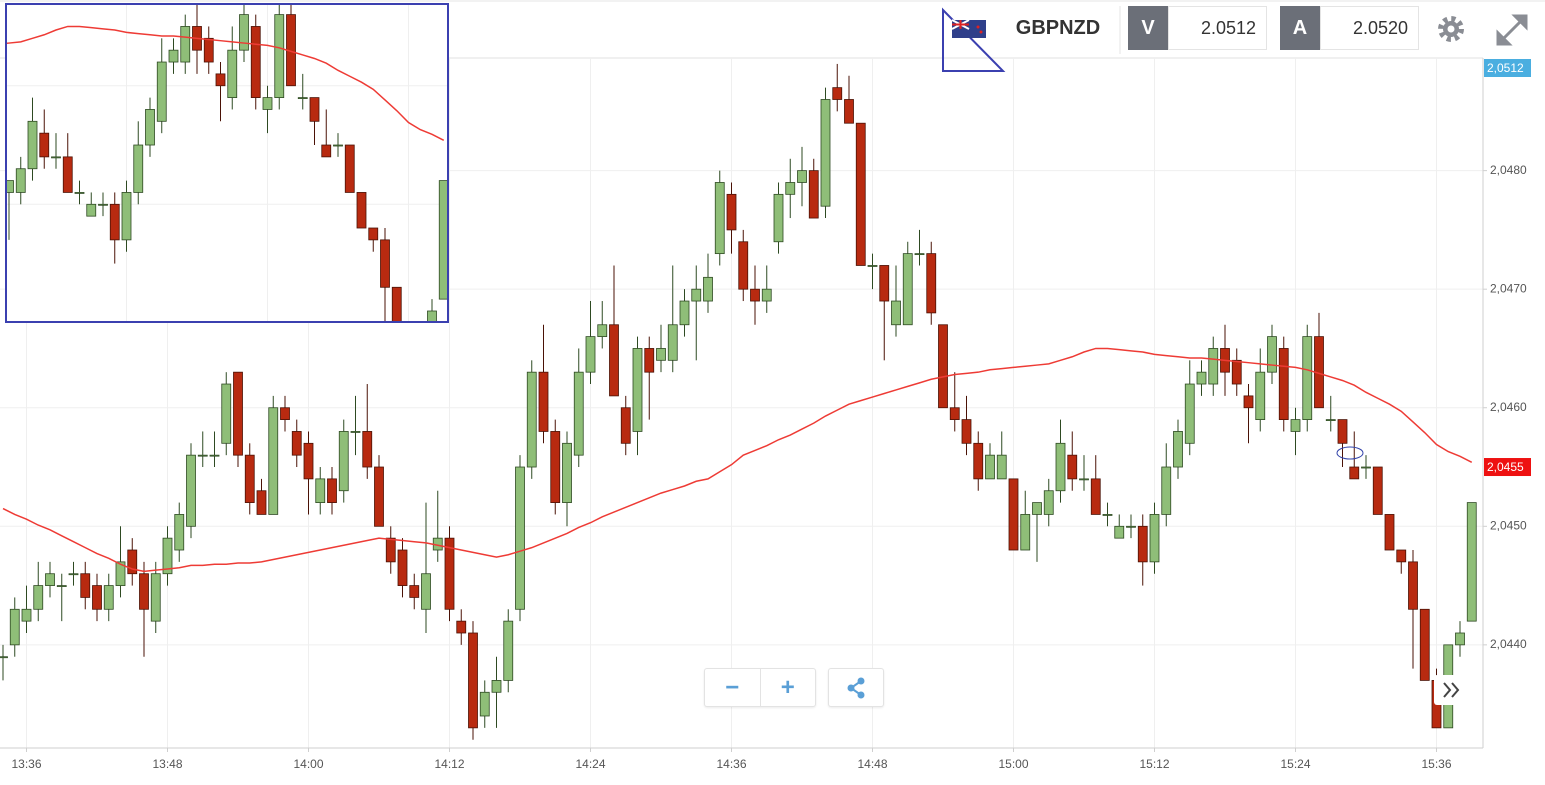  I want to click on share-button, so click(856, 687).